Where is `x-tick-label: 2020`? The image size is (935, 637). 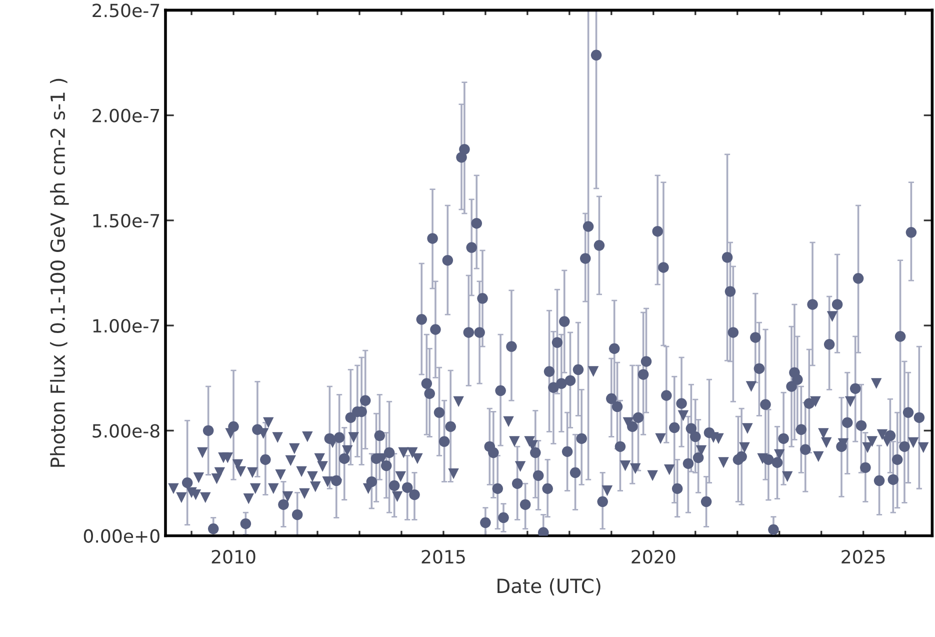 x-tick-label: 2020 is located at coordinates (654, 557).